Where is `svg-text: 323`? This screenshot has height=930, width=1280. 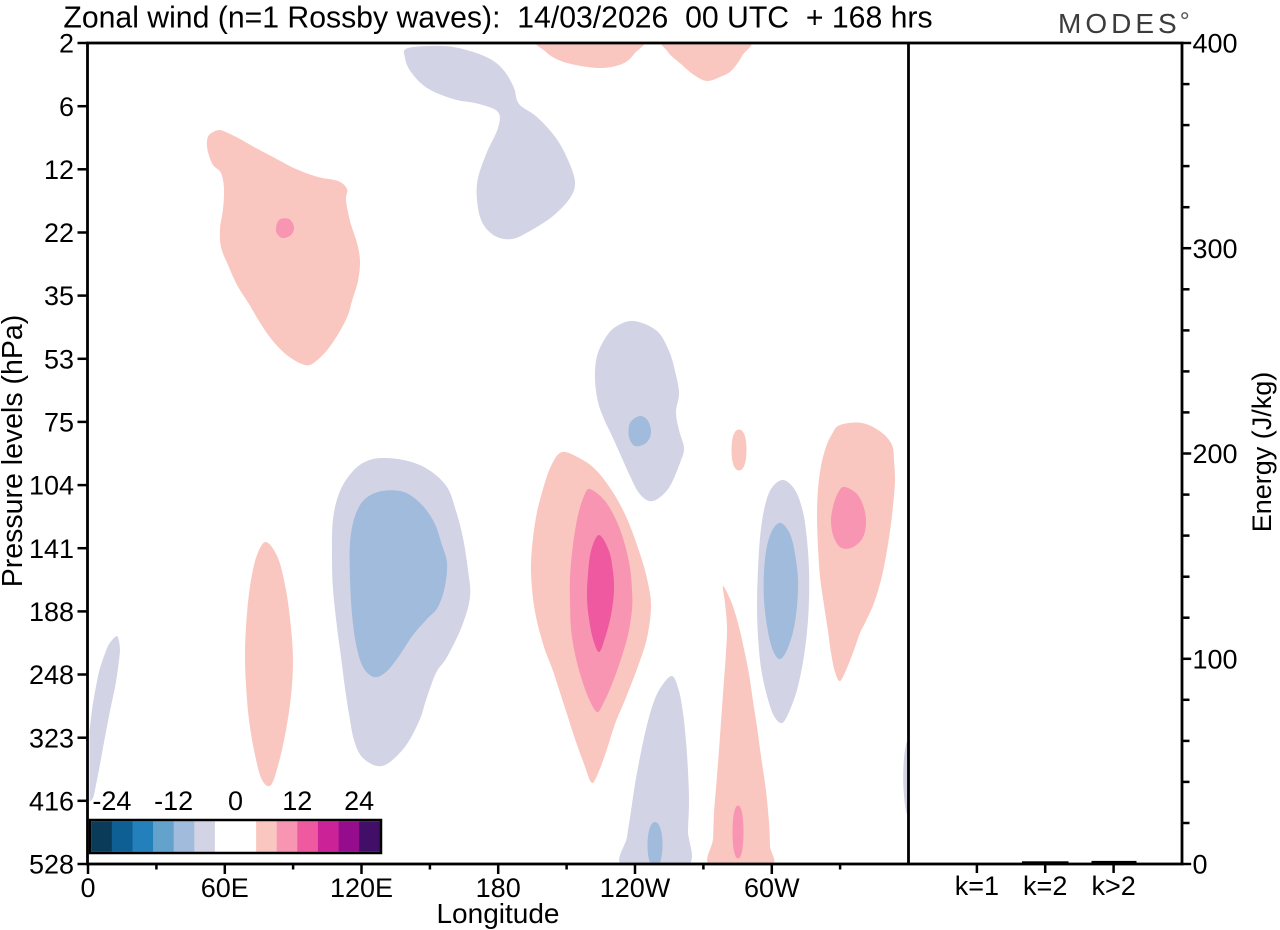
svg-text: 323 is located at coordinates (51, 738).